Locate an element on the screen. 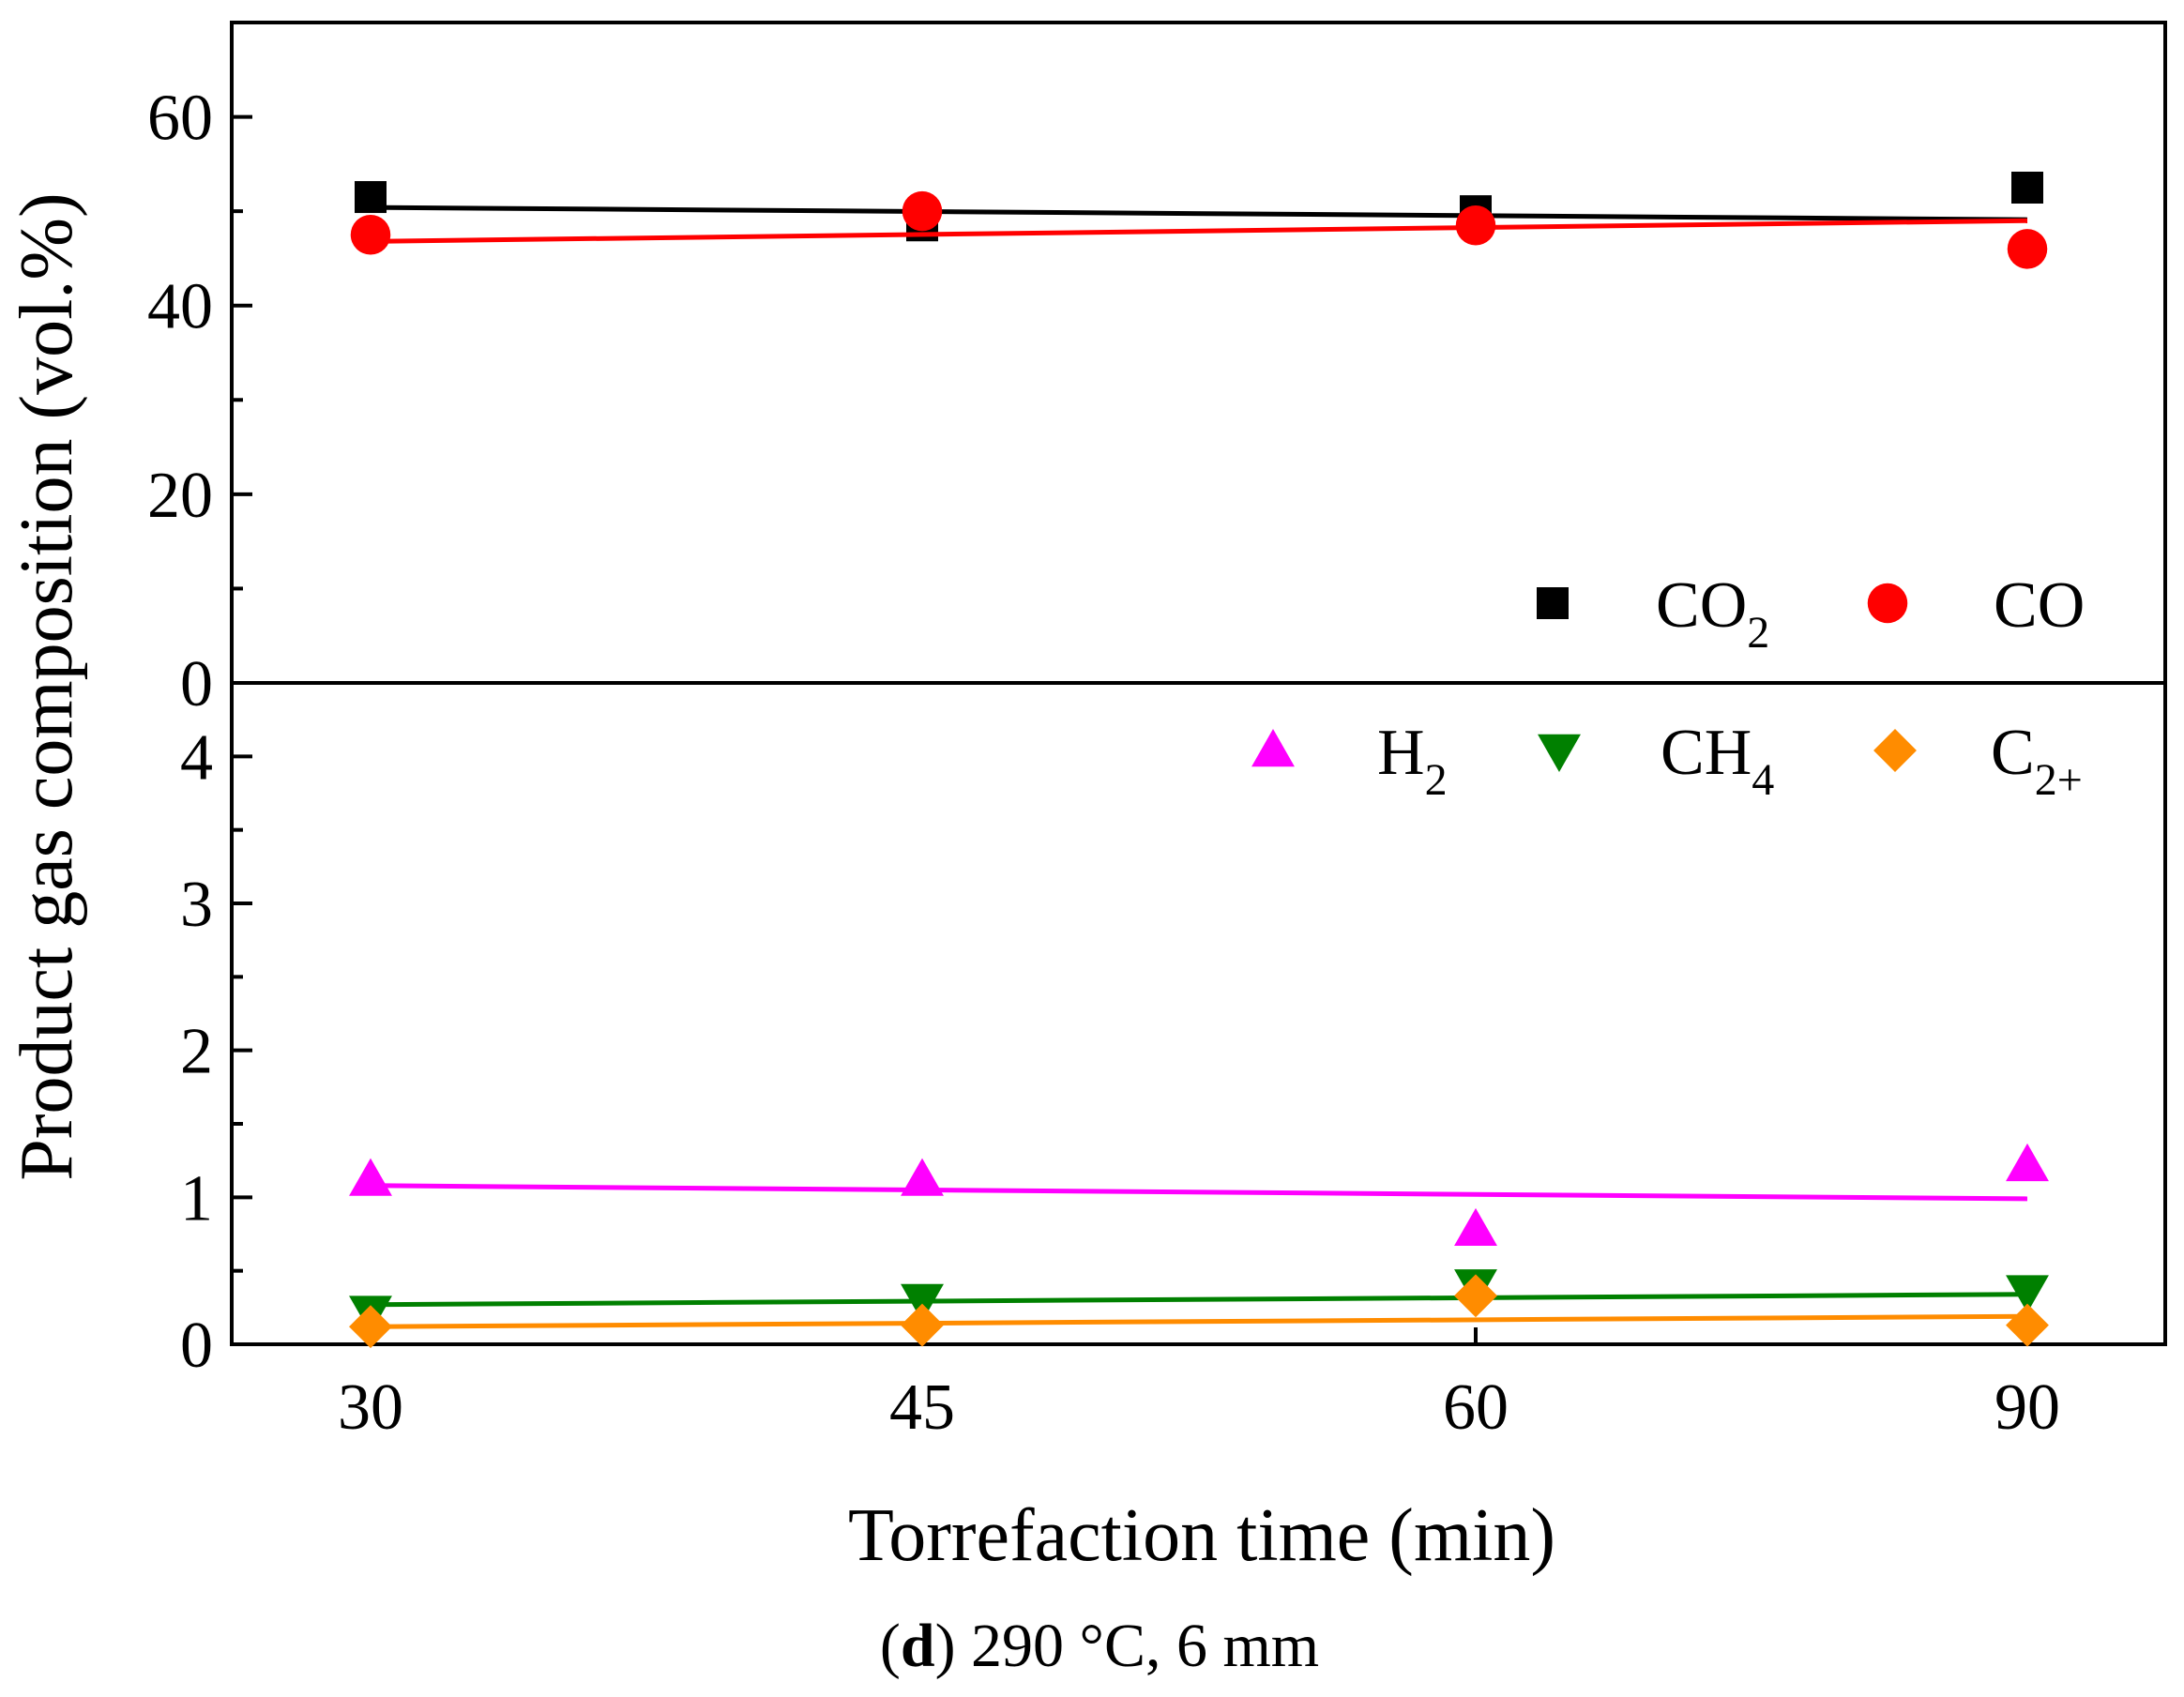 Image resolution: width=2184 pixels, height=1697 pixels. legend-marker-co2 is located at coordinates (1553, 603).